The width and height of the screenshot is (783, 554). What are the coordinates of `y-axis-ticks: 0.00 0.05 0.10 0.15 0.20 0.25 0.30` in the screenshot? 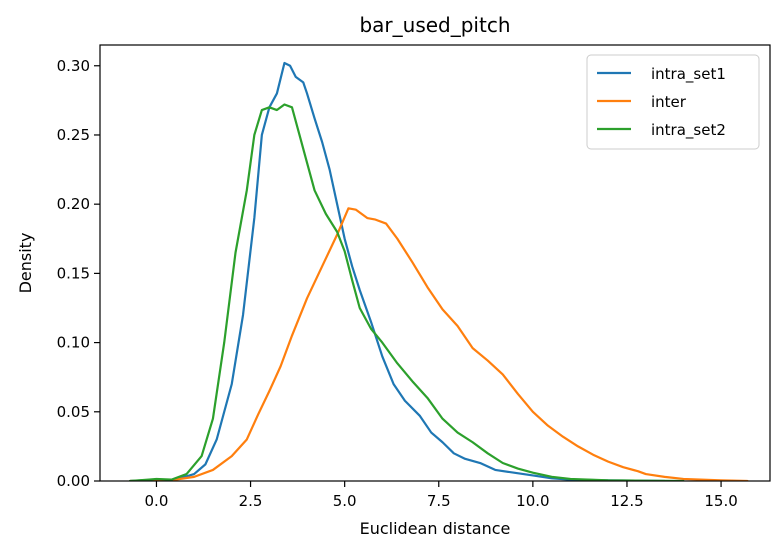 It's located at (78, 273).